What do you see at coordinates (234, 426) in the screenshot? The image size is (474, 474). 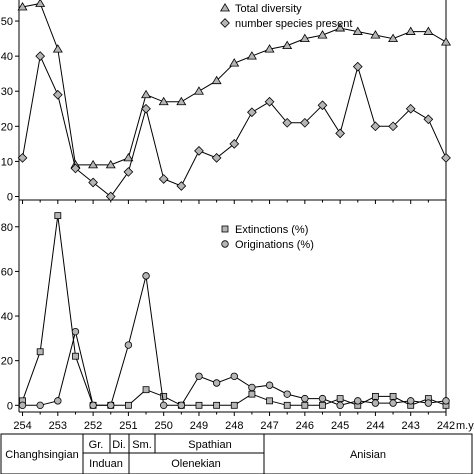 I see `x-tick-label: 248` at bounding box center [234, 426].